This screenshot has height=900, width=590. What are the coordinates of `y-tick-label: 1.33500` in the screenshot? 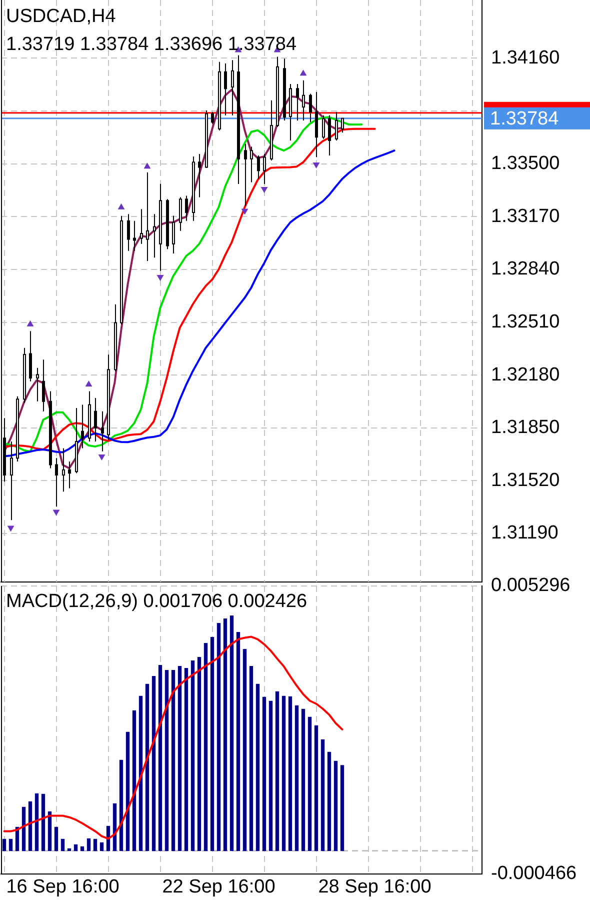 It's located at (525, 163).